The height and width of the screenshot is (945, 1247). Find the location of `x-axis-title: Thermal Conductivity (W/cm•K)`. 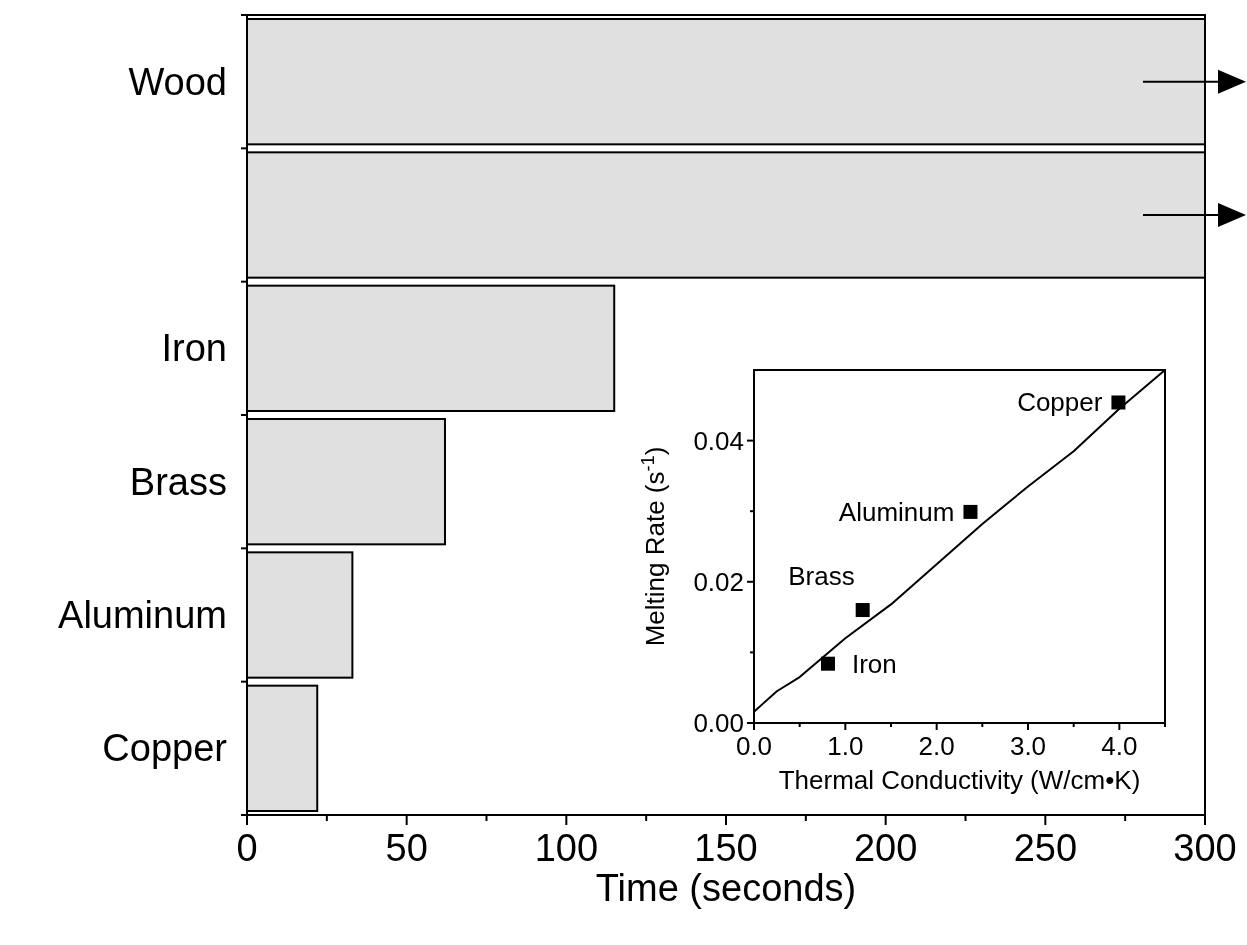

x-axis-title: Thermal Conductivity (W/cm•K) is located at coordinates (959, 780).